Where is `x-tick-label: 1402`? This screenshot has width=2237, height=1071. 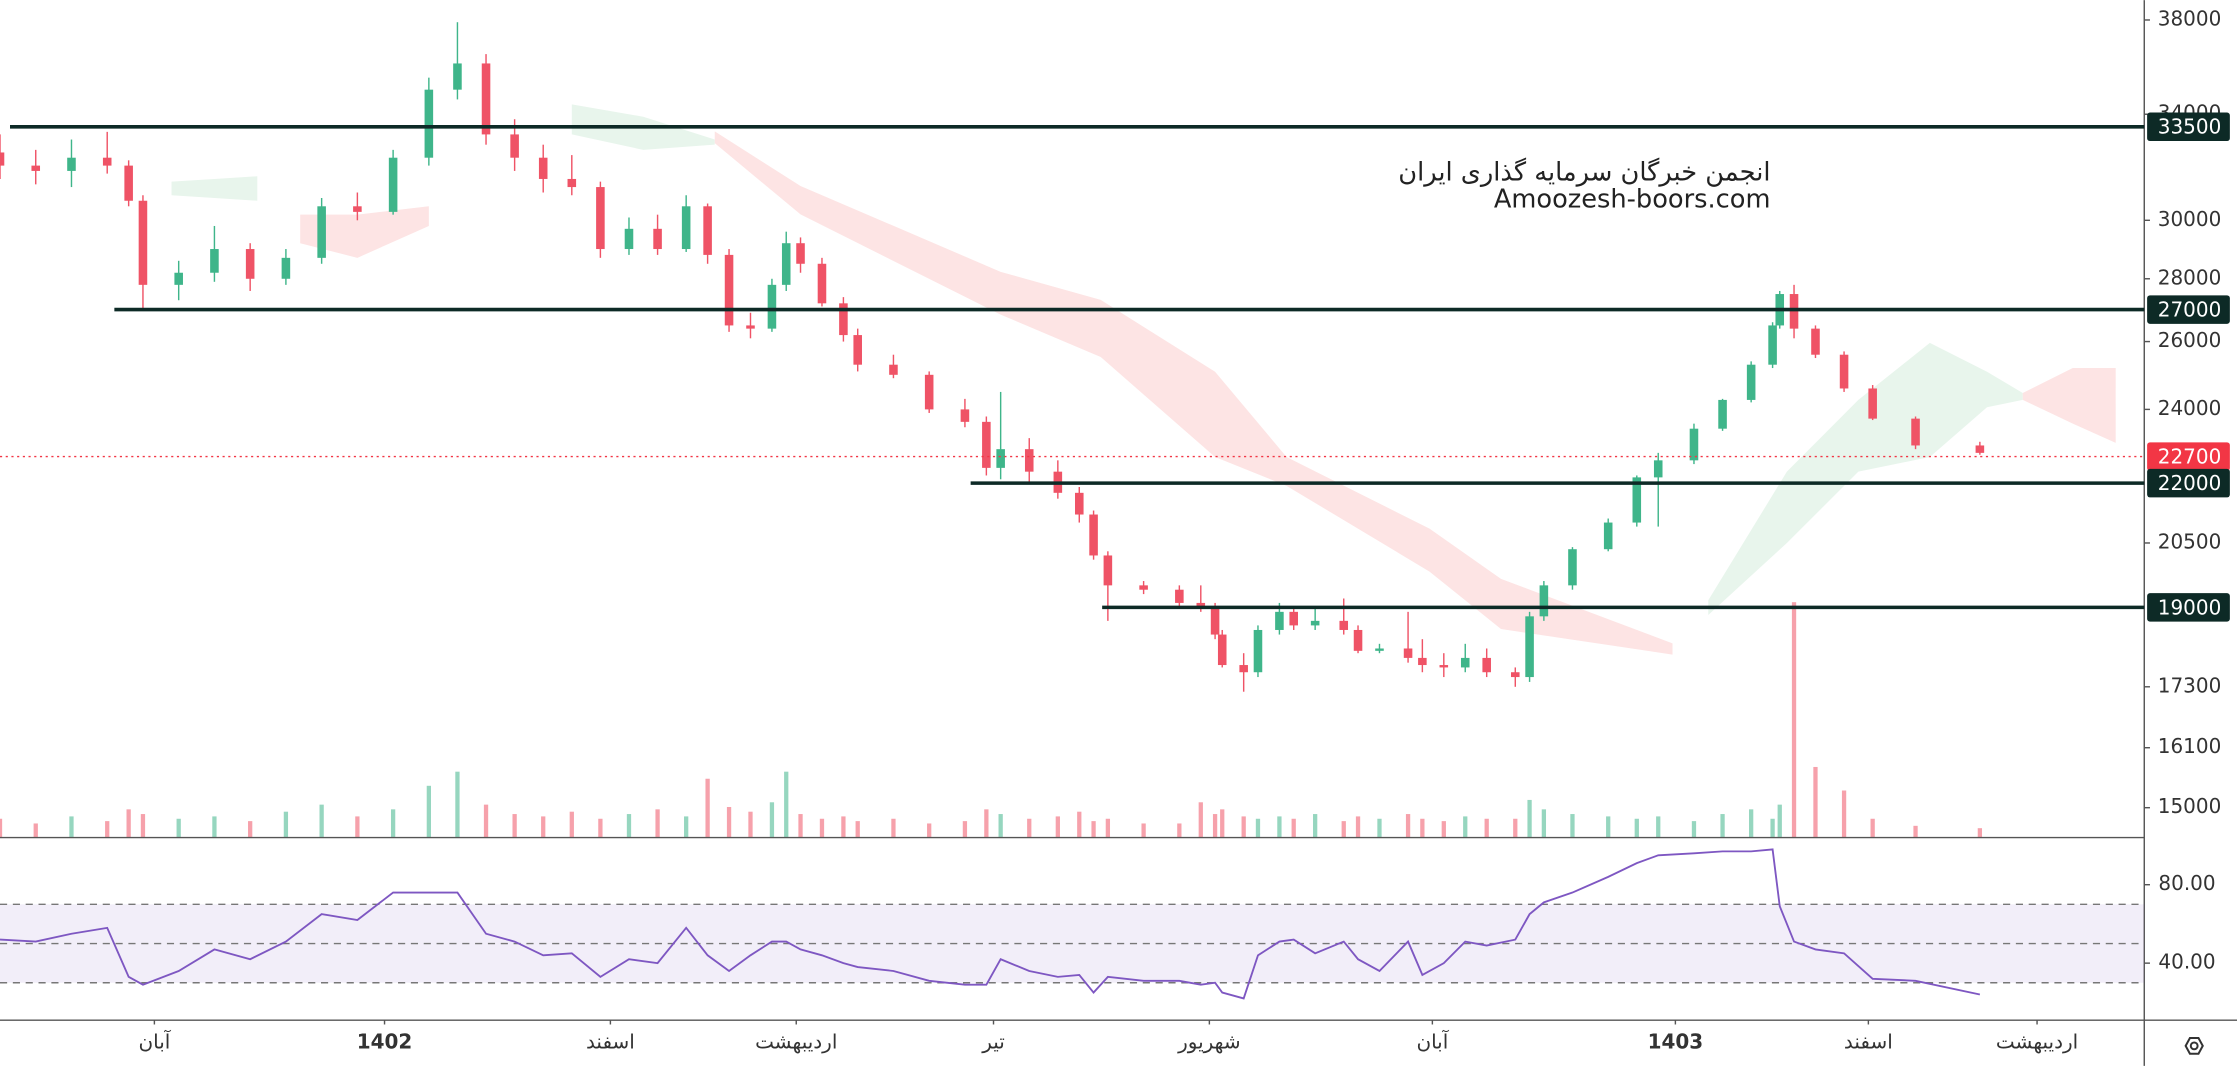
x-tick-label: 1402 is located at coordinates (385, 1042).